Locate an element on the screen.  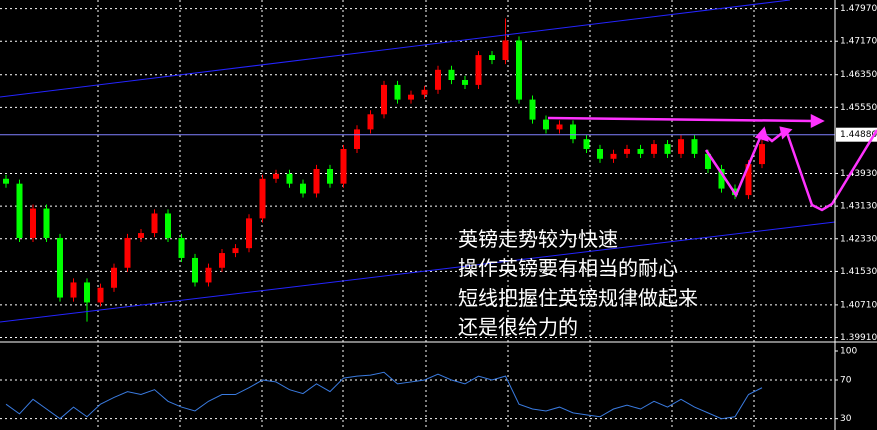
current-price-label: 1.44880 is located at coordinates (858, 135).